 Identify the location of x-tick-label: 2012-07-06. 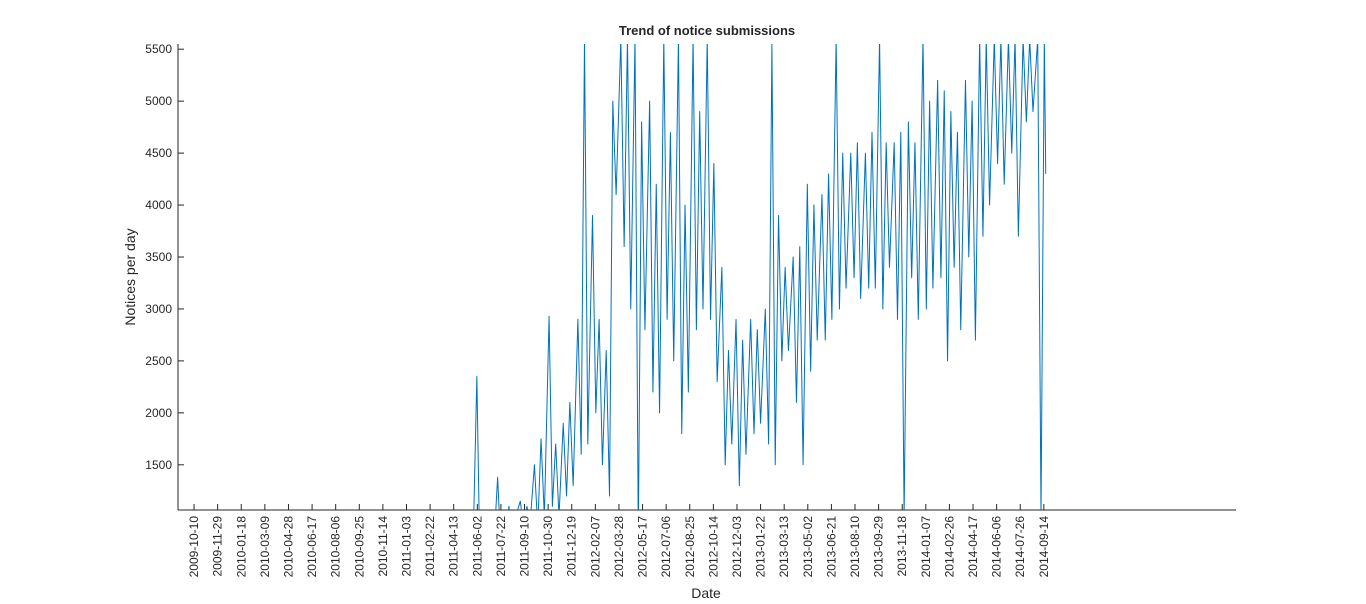
(666, 547).